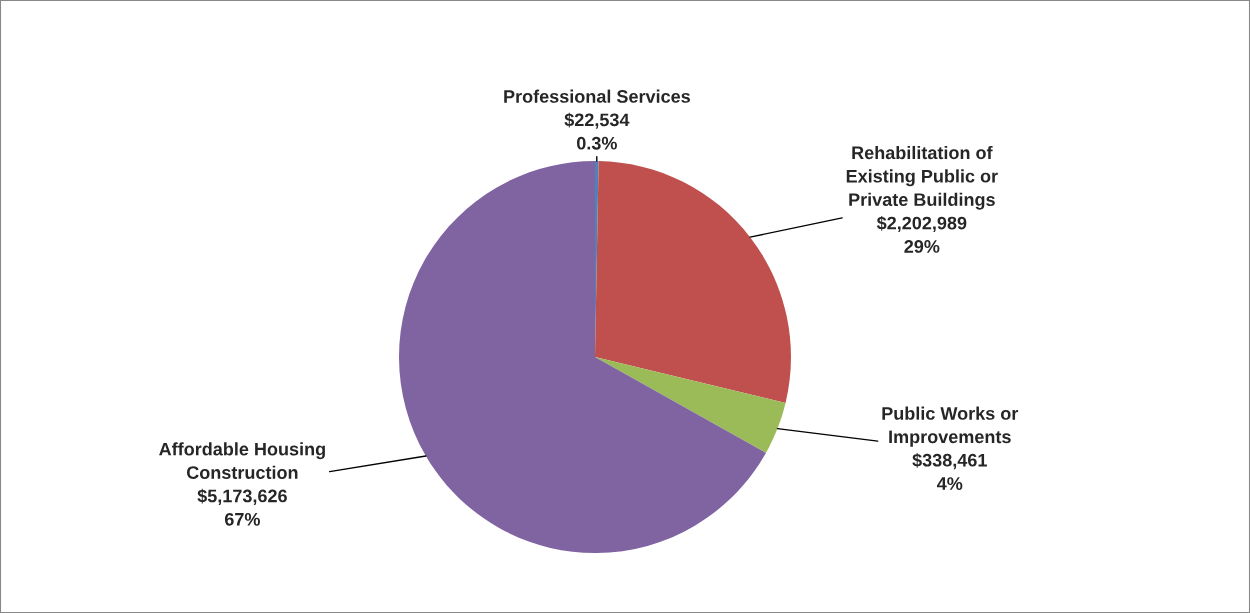 This screenshot has width=1250, height=613. I want to click on slice-label: Affordable Housing Construction, so click(242, 460).